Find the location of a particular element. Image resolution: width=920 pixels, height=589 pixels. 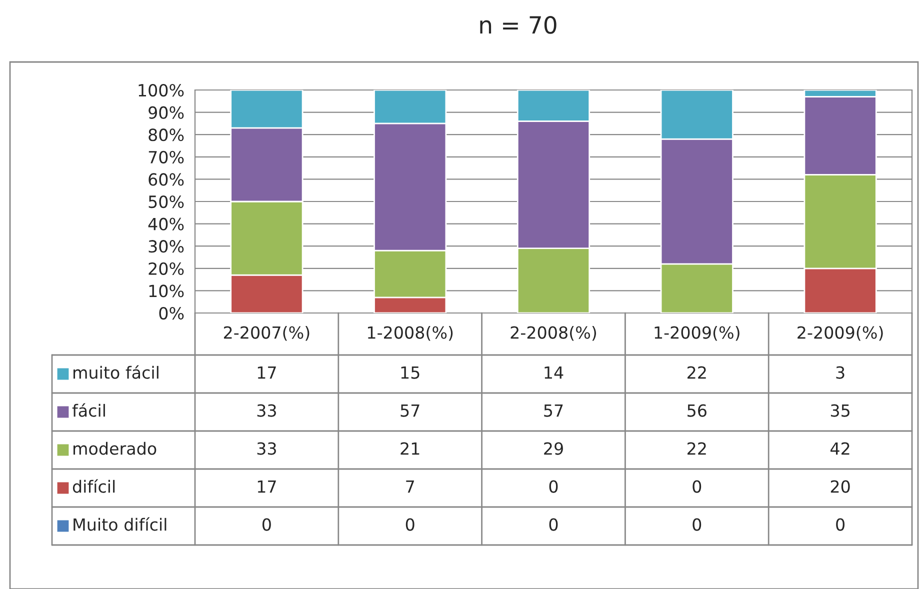

x-tick-label: 1-2008(%) is located at coordinates (410, 333).